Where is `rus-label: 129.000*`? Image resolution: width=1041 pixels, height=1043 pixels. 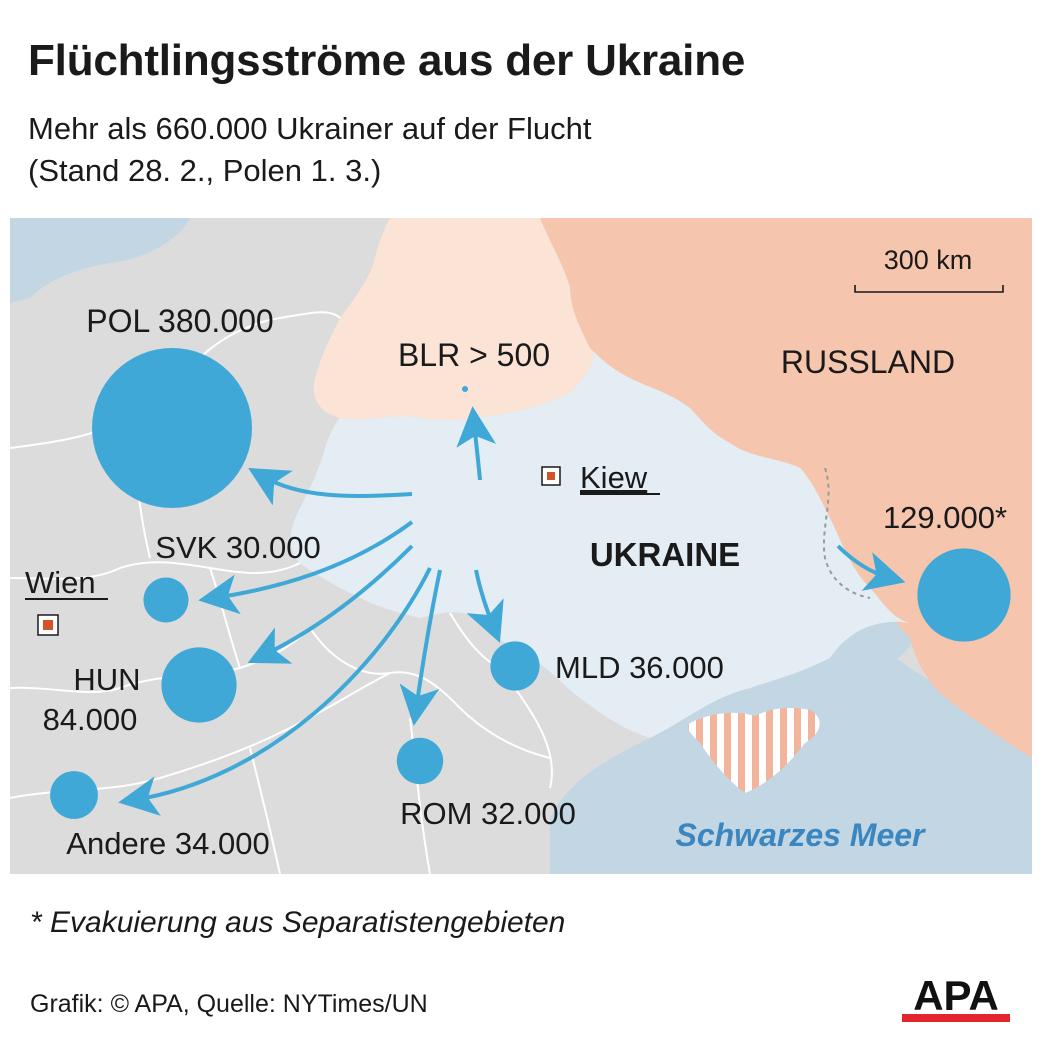
rus-label: 129.000* is located at coordinates (945, 517).